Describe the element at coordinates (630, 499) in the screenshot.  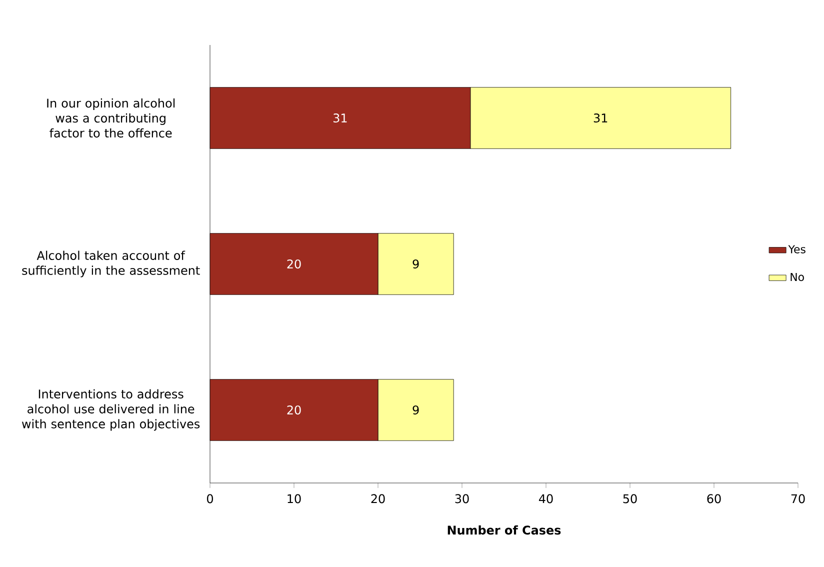
I see `x-tick-label: 50` at that location.